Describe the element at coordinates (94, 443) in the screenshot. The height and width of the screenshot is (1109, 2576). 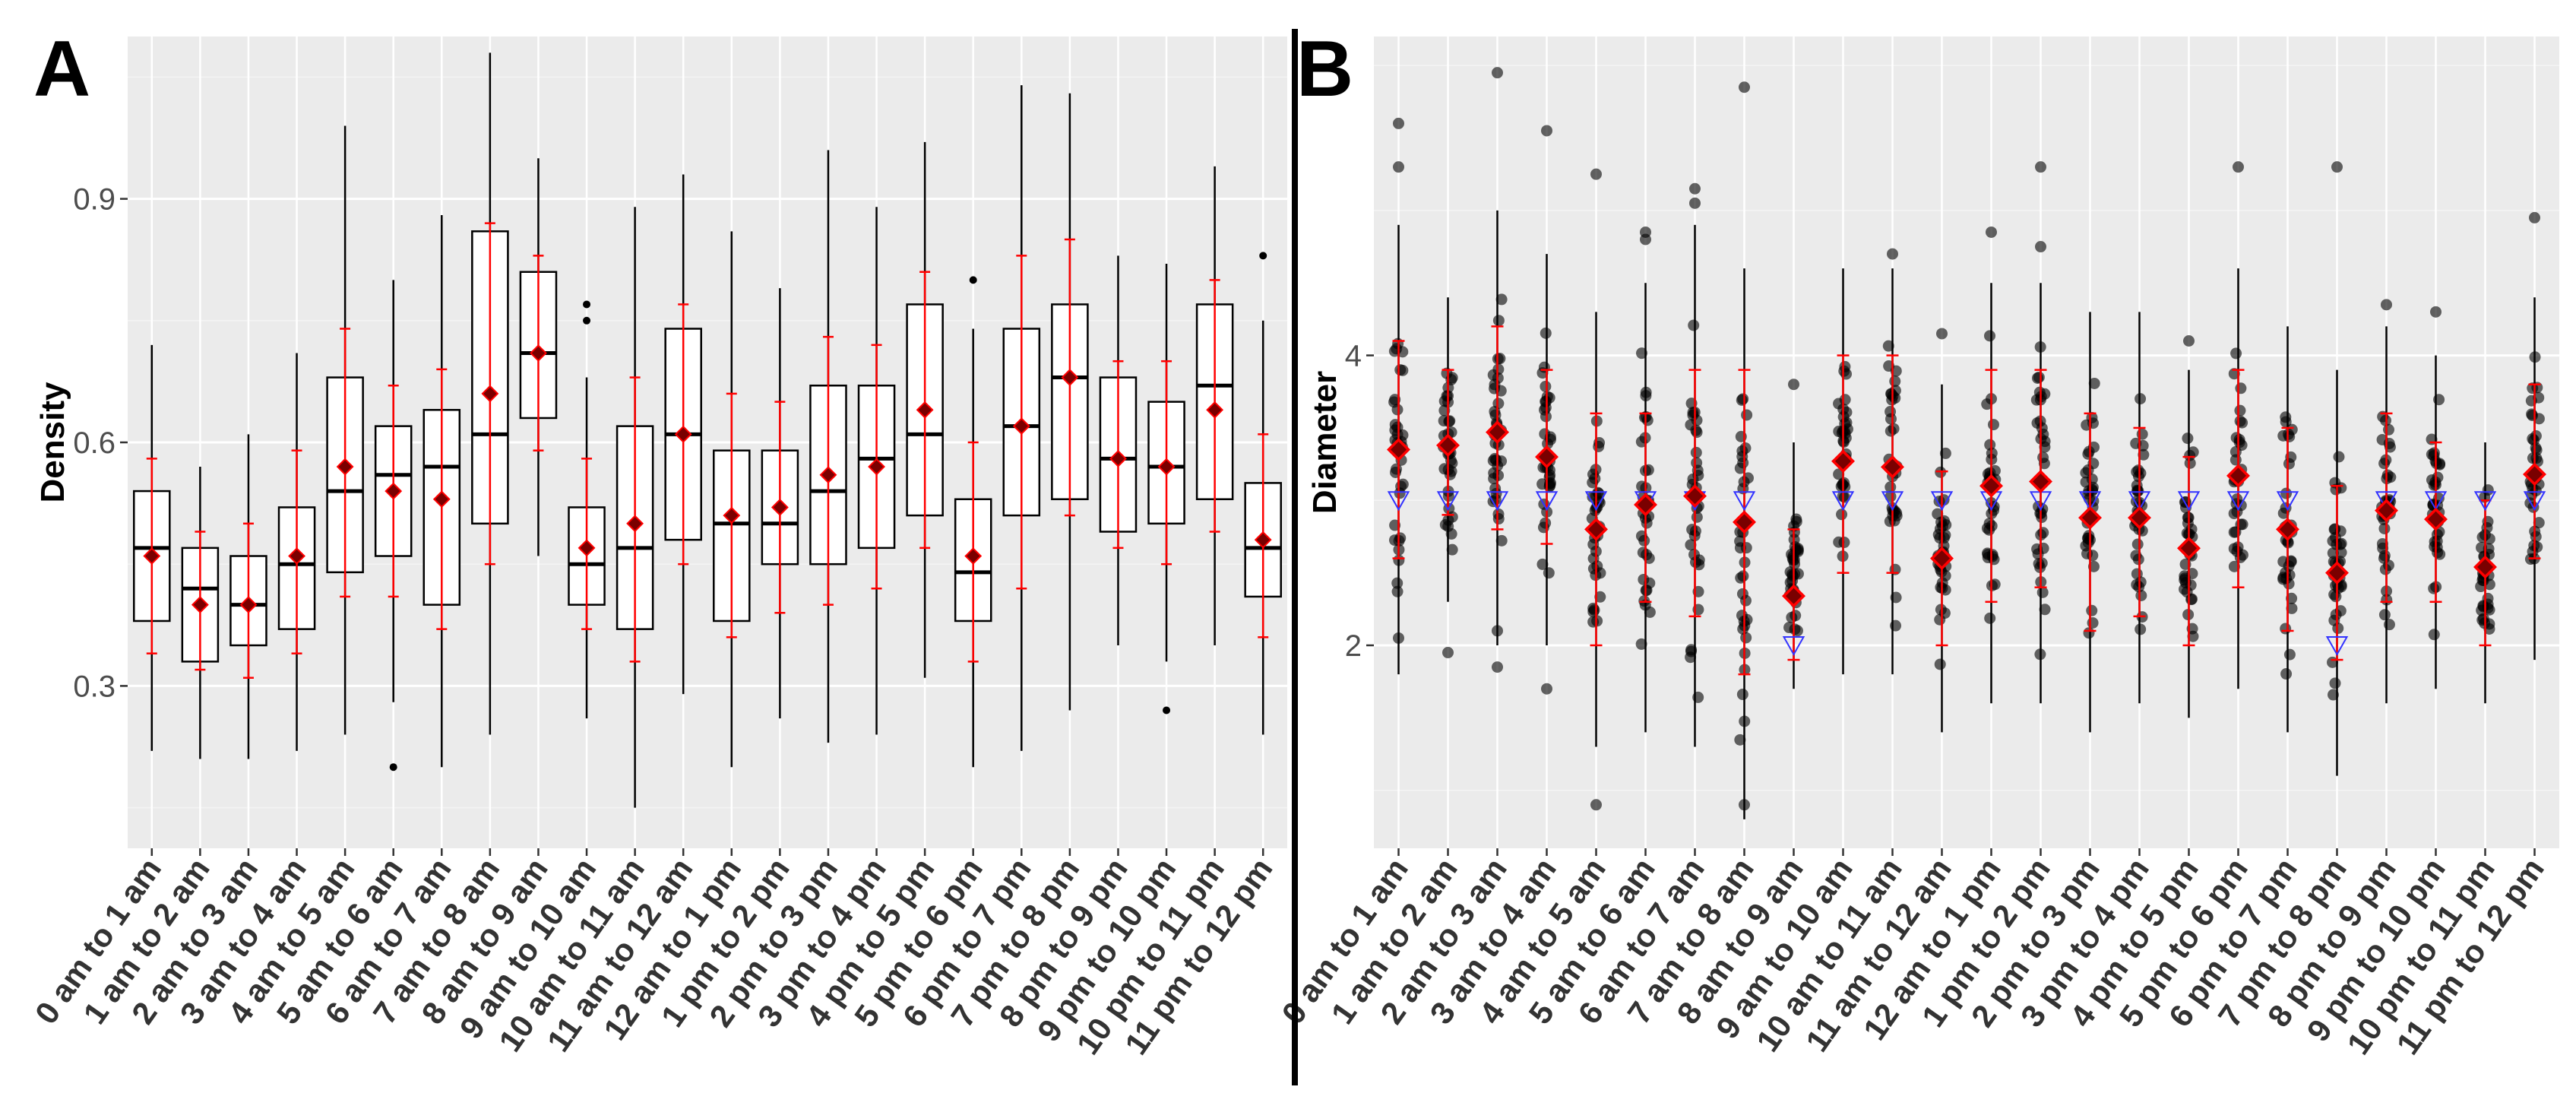
I see `y-tick-label: 0.6` at that location.